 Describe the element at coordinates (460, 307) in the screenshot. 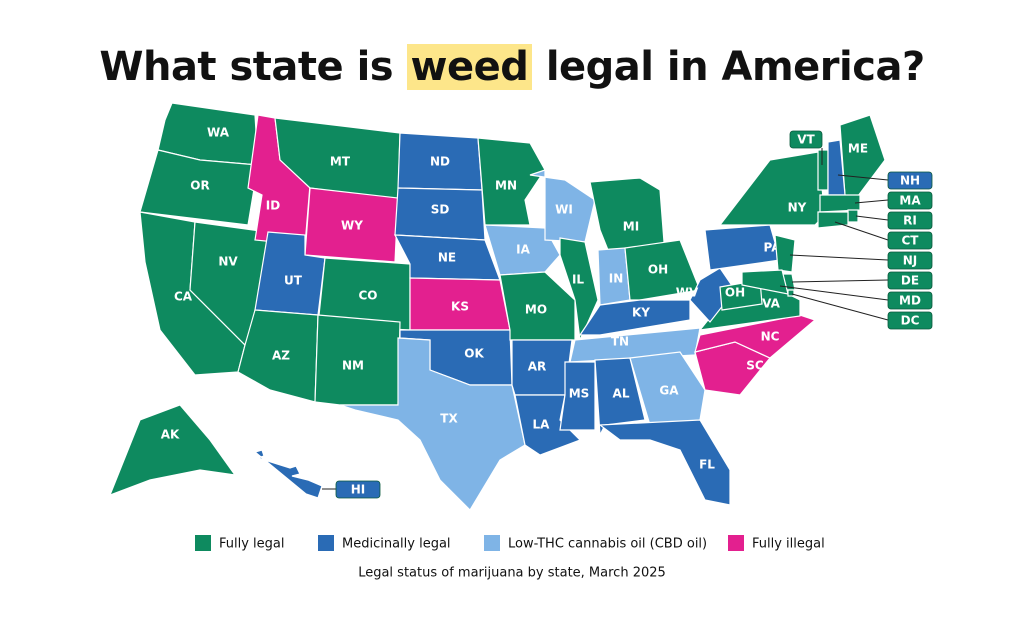

I see `state-label: KS` at that location.